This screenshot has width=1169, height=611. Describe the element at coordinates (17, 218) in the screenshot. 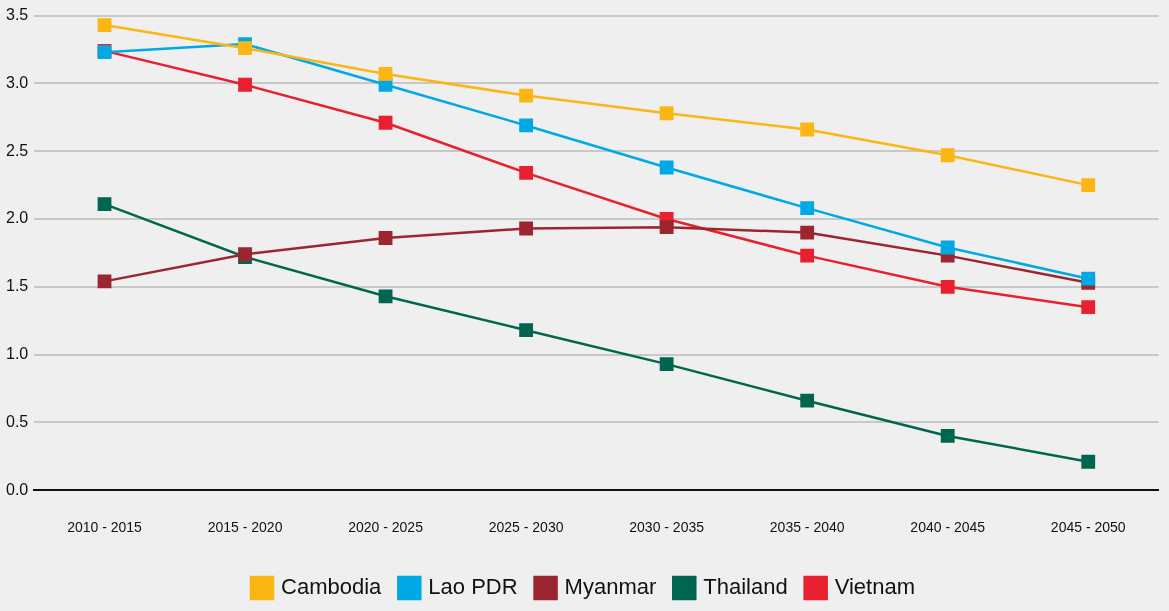

I see `y-tick-label: 2.0` at that location.